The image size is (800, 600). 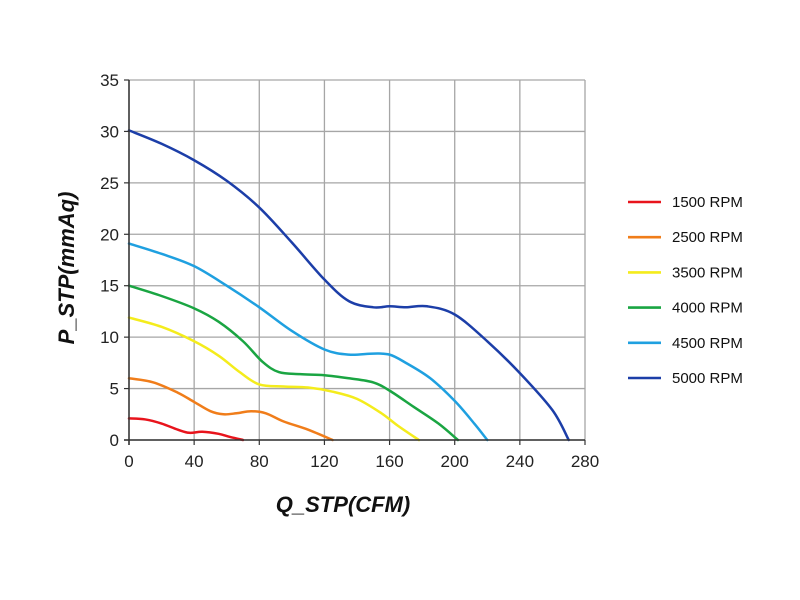 What do you see at coordinates (186, 429) in the screenshot?
I see `series-line-1500-rpm` at bounding box center [186, 429].